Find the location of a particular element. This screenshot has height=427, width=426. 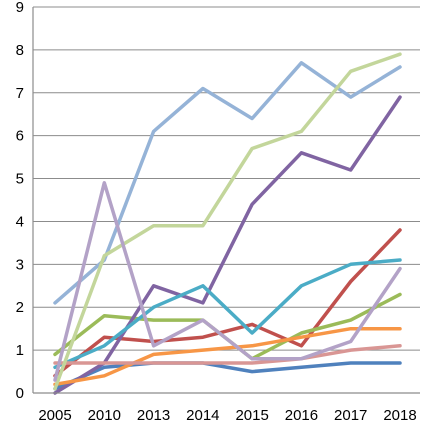

y-tick-label: 2 is located at coordinates (20, 307).